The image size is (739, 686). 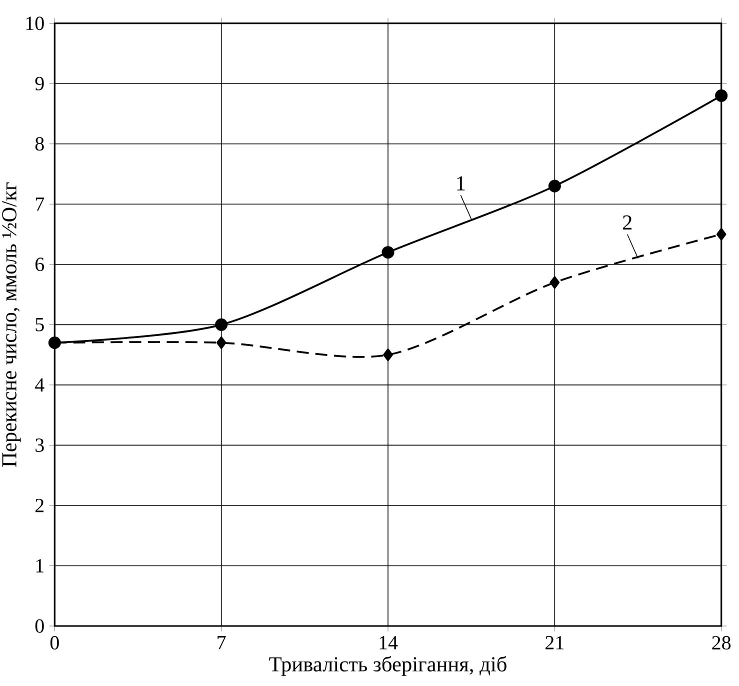 What do you see at coordinates (11, 324) in the screenshot?
I see `y-axis-title: Перекисне число, ммоль ½O/кг` at bounding box center [11, 324].